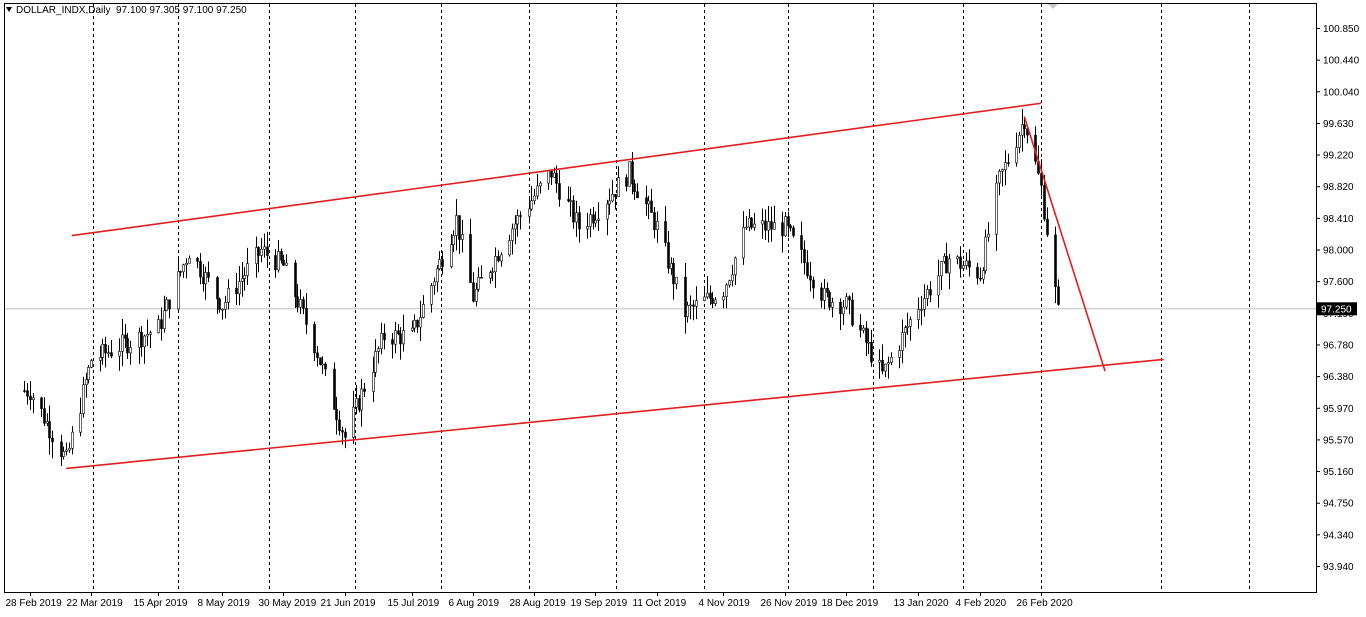 The width and height of the screenshot is (1366, 617). Describe the element at coordinates (981, 603) in the screenshot. I see `x-tick-label: 4 Feb 2020` at that location.